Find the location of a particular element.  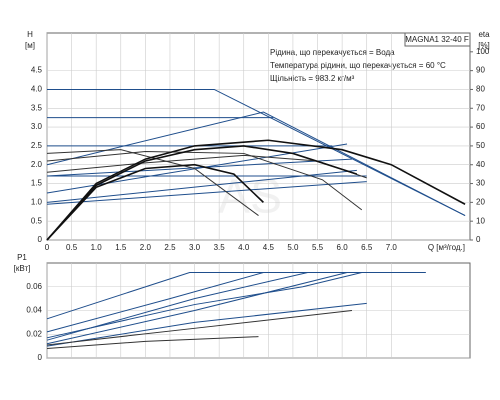

y-tick-label: 2.5 is located at coordinates (37, 145).